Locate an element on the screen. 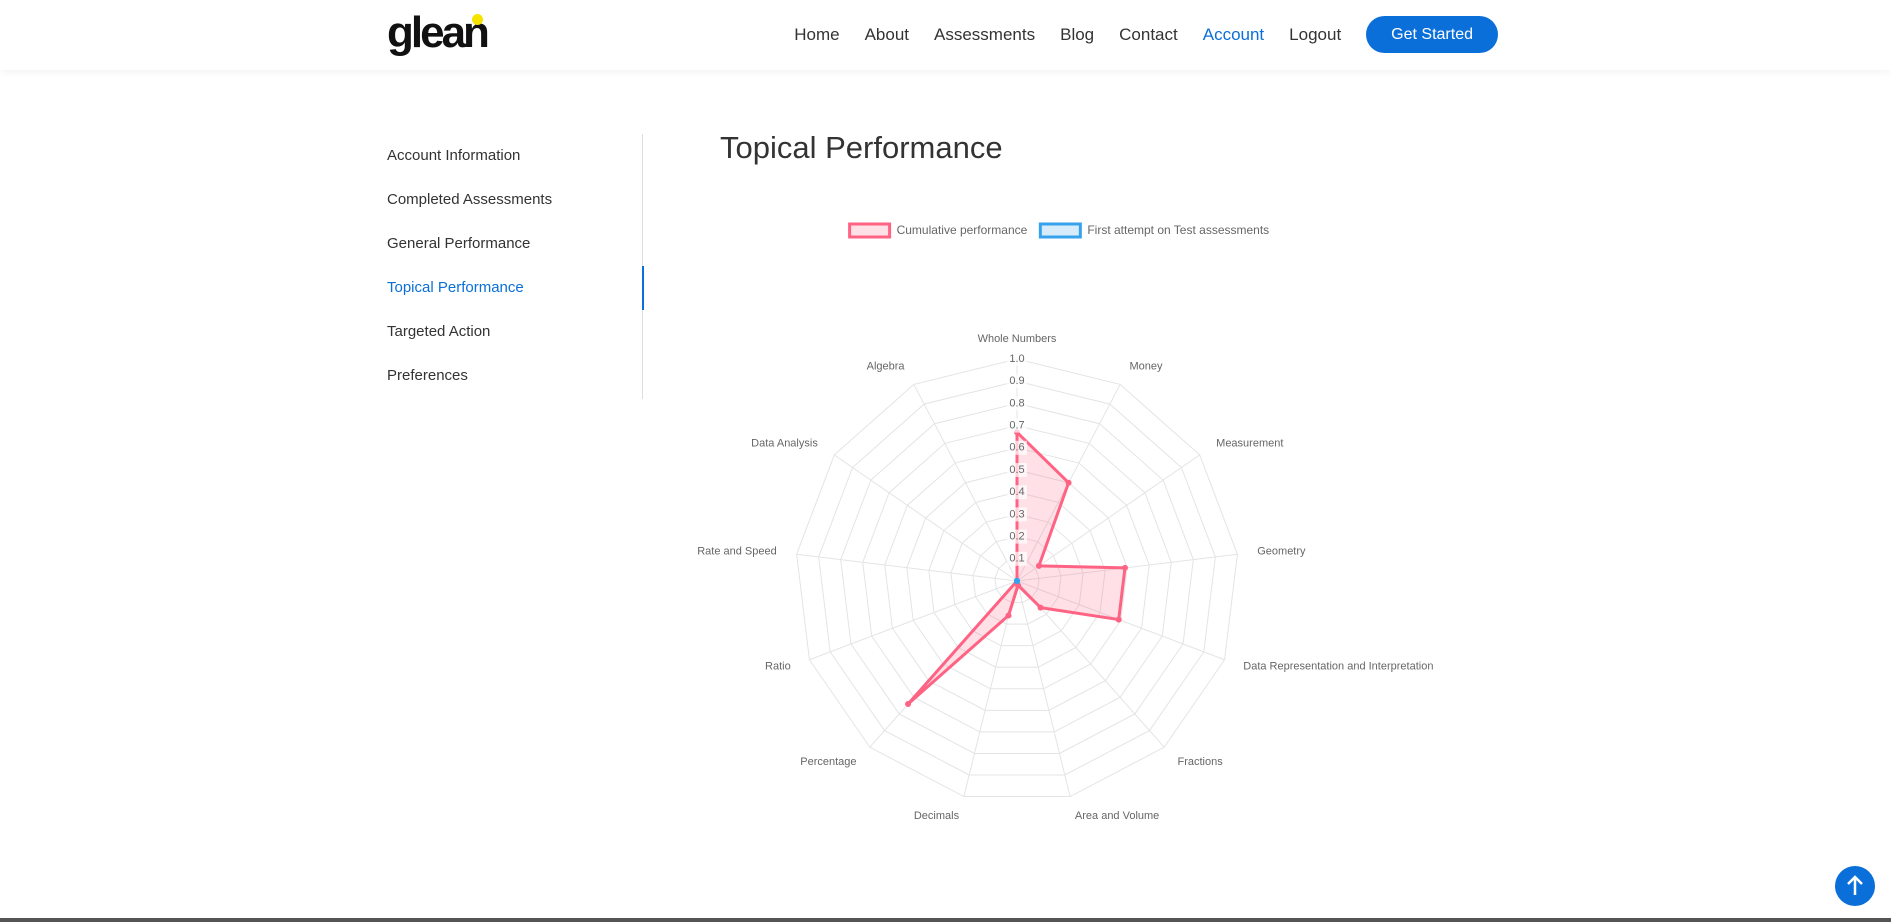 Image resolution: width=1891 pixels, height=922 pixels. axis-label: Ratio is located at coordinates (778, 667).